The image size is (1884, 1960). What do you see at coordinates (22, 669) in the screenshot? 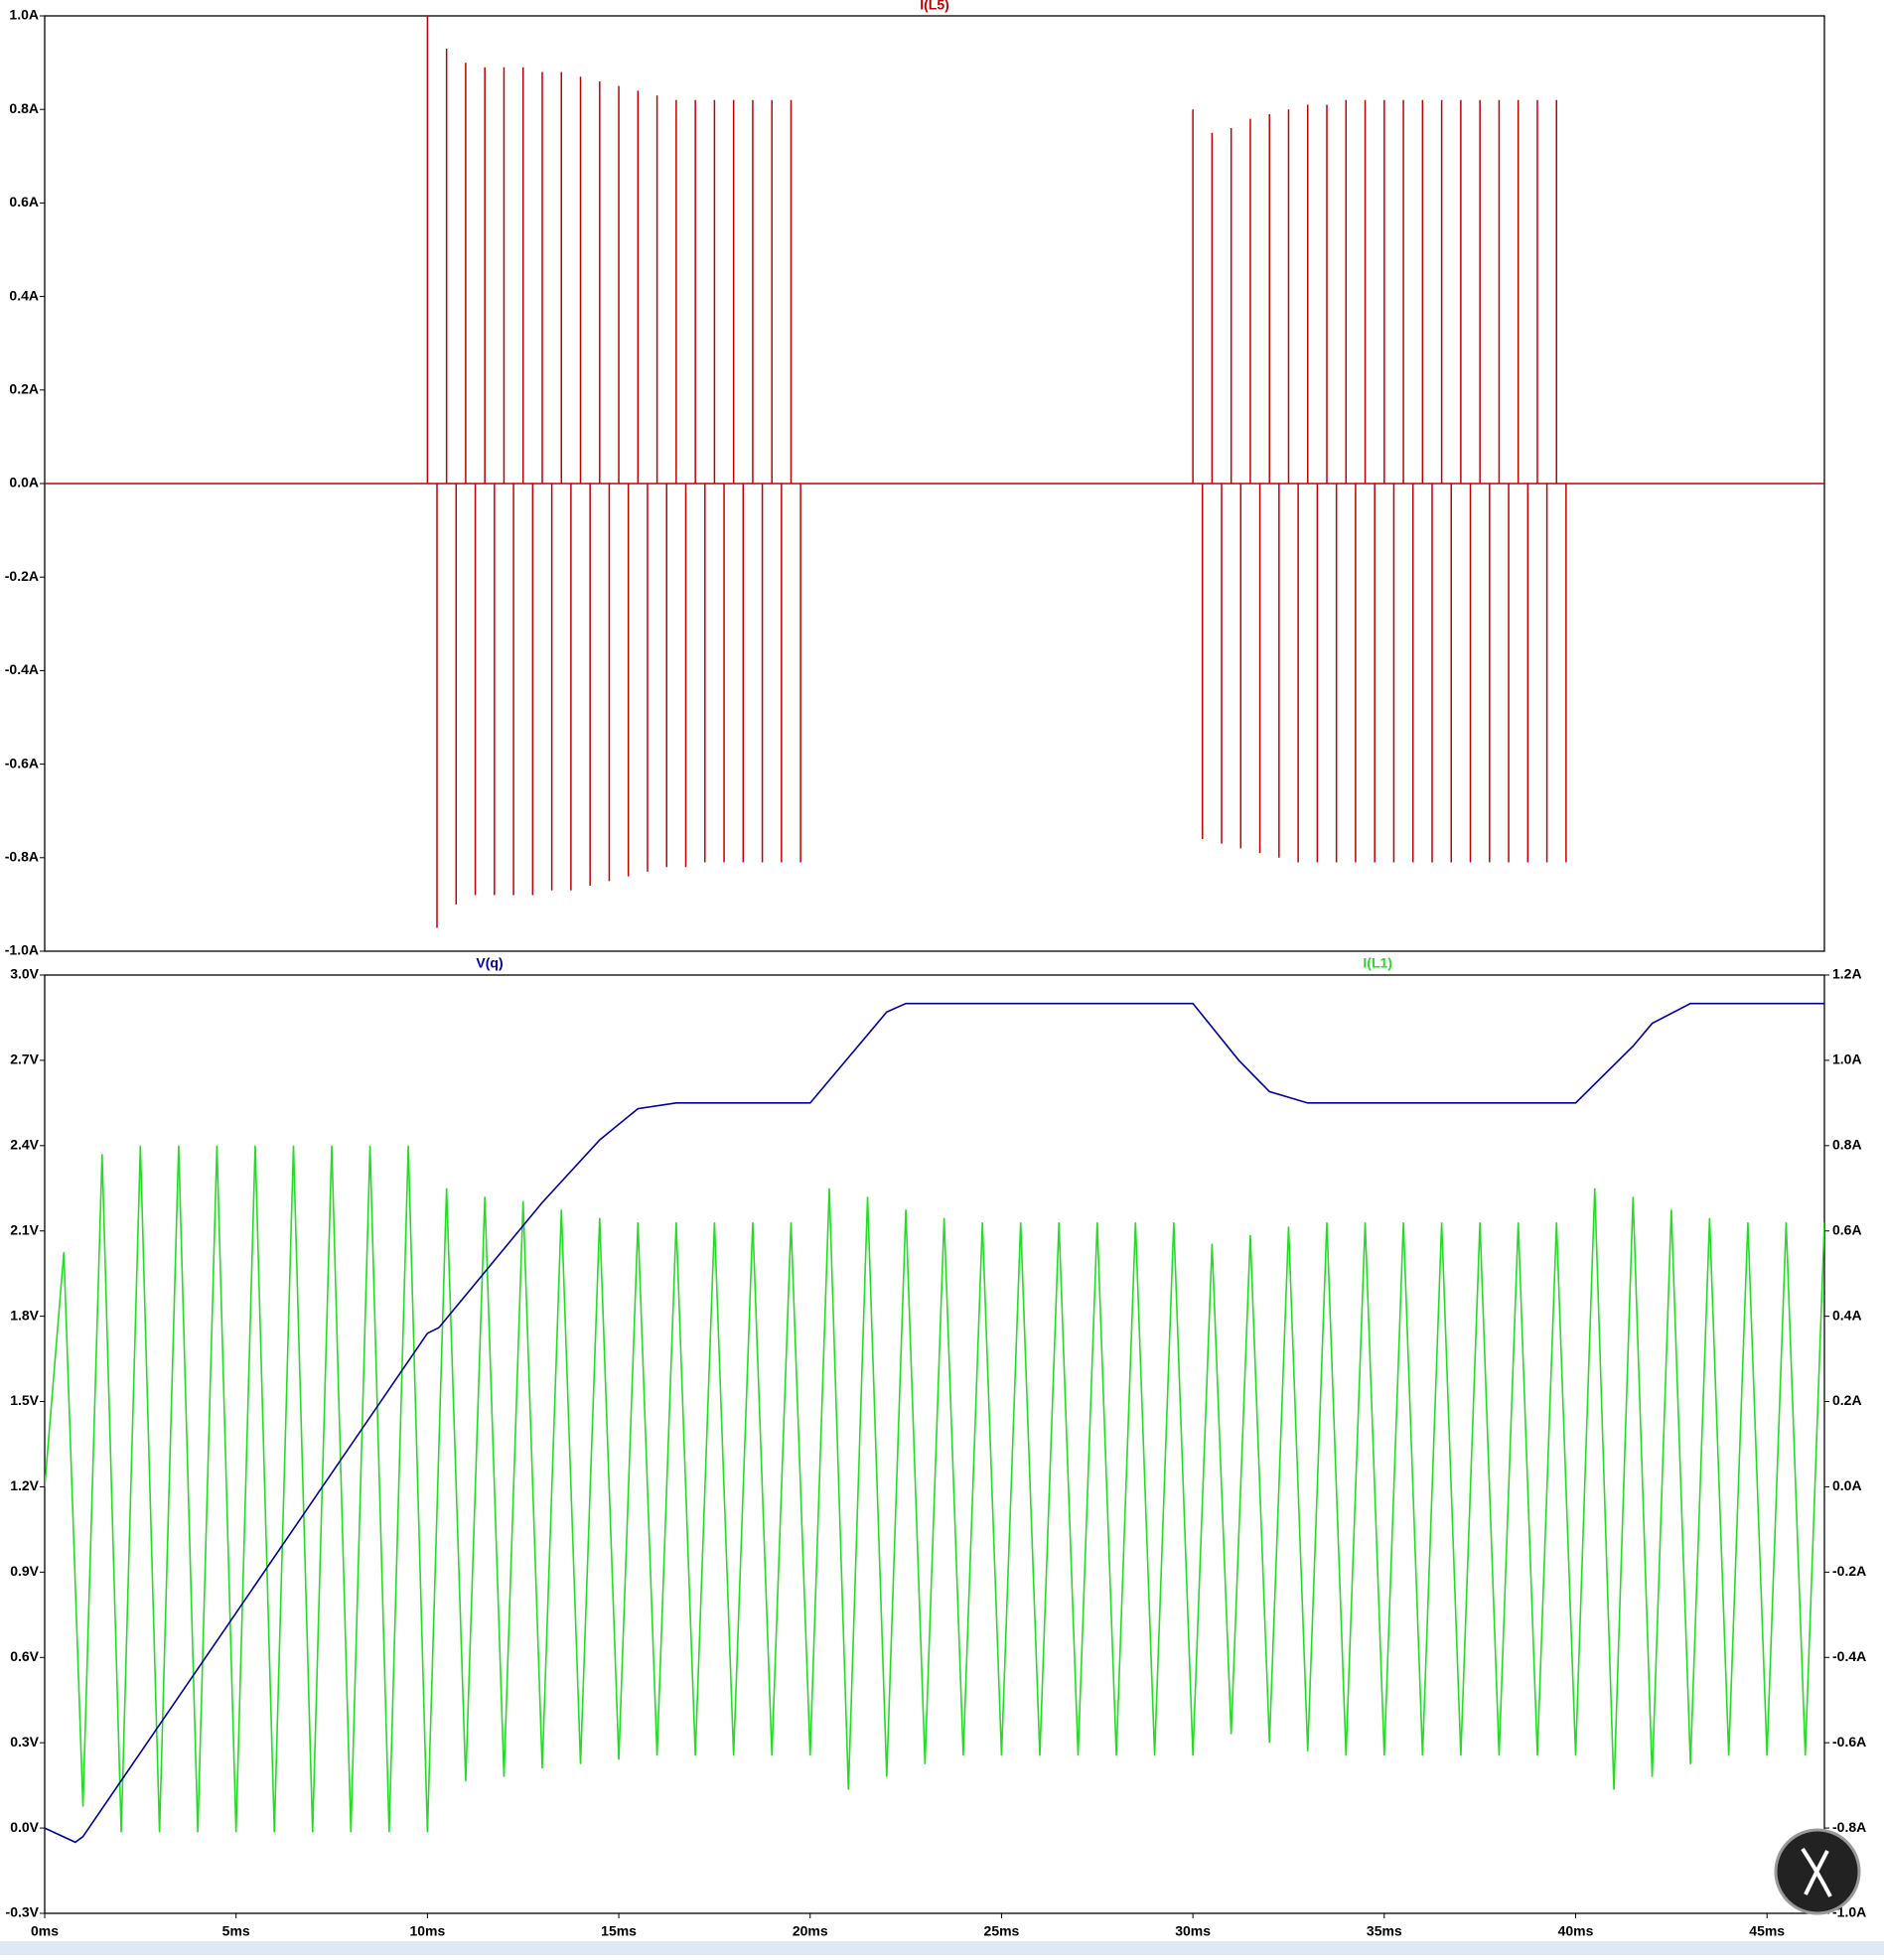
I see `y-tick-label: -0.4A` at bounding box center [22, 669].